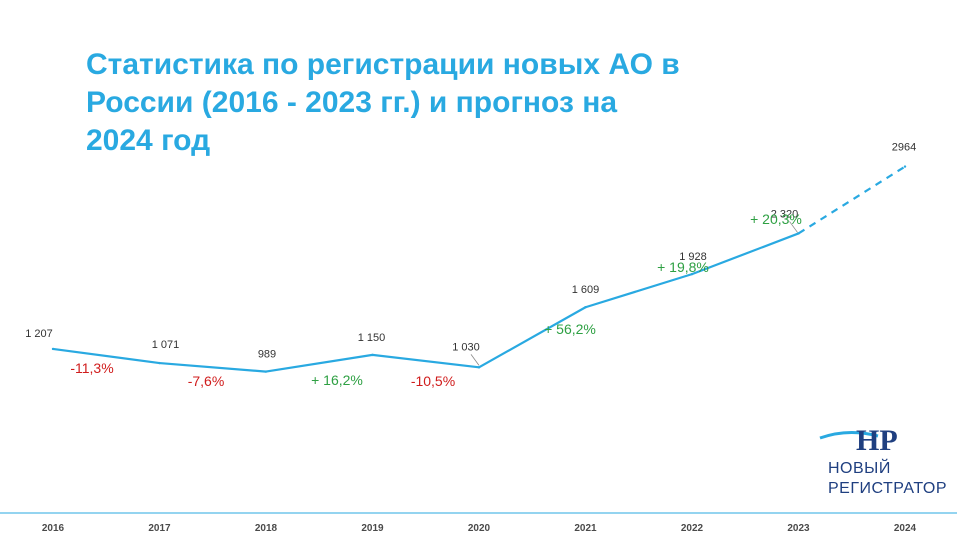  Describe the element at coordinates (851, 200) in the screenshot. I see `series-line-forecast` at that location.